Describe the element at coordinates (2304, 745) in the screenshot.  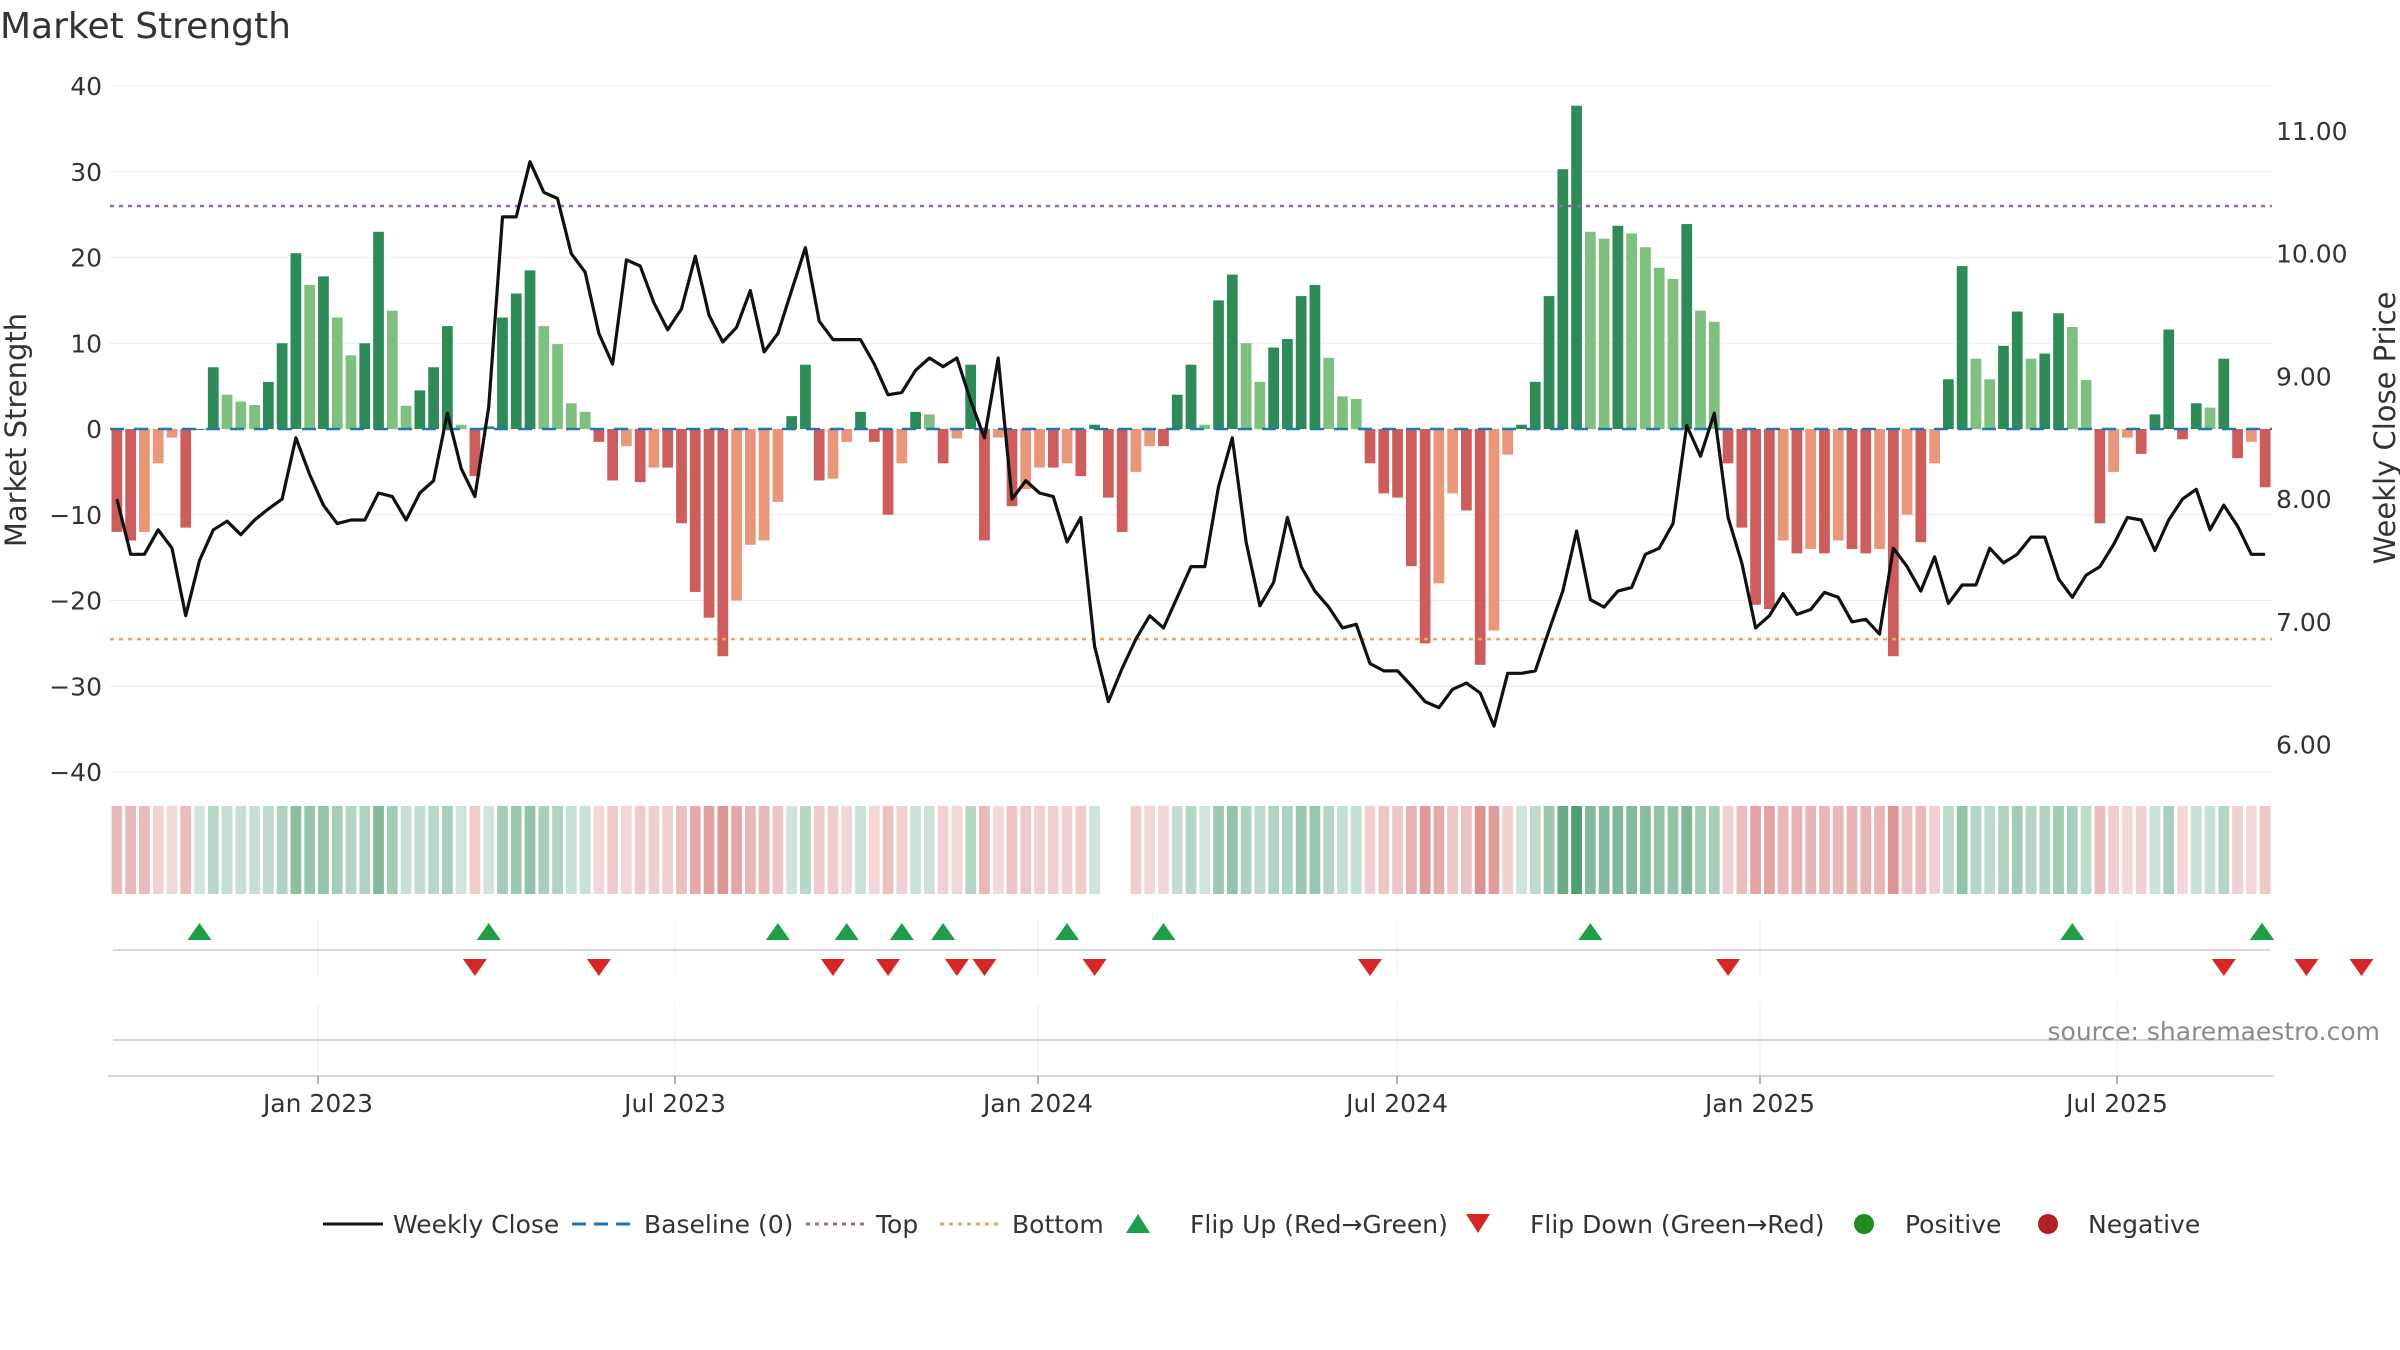
I see `y2-tick-label: 6.00` at that location.